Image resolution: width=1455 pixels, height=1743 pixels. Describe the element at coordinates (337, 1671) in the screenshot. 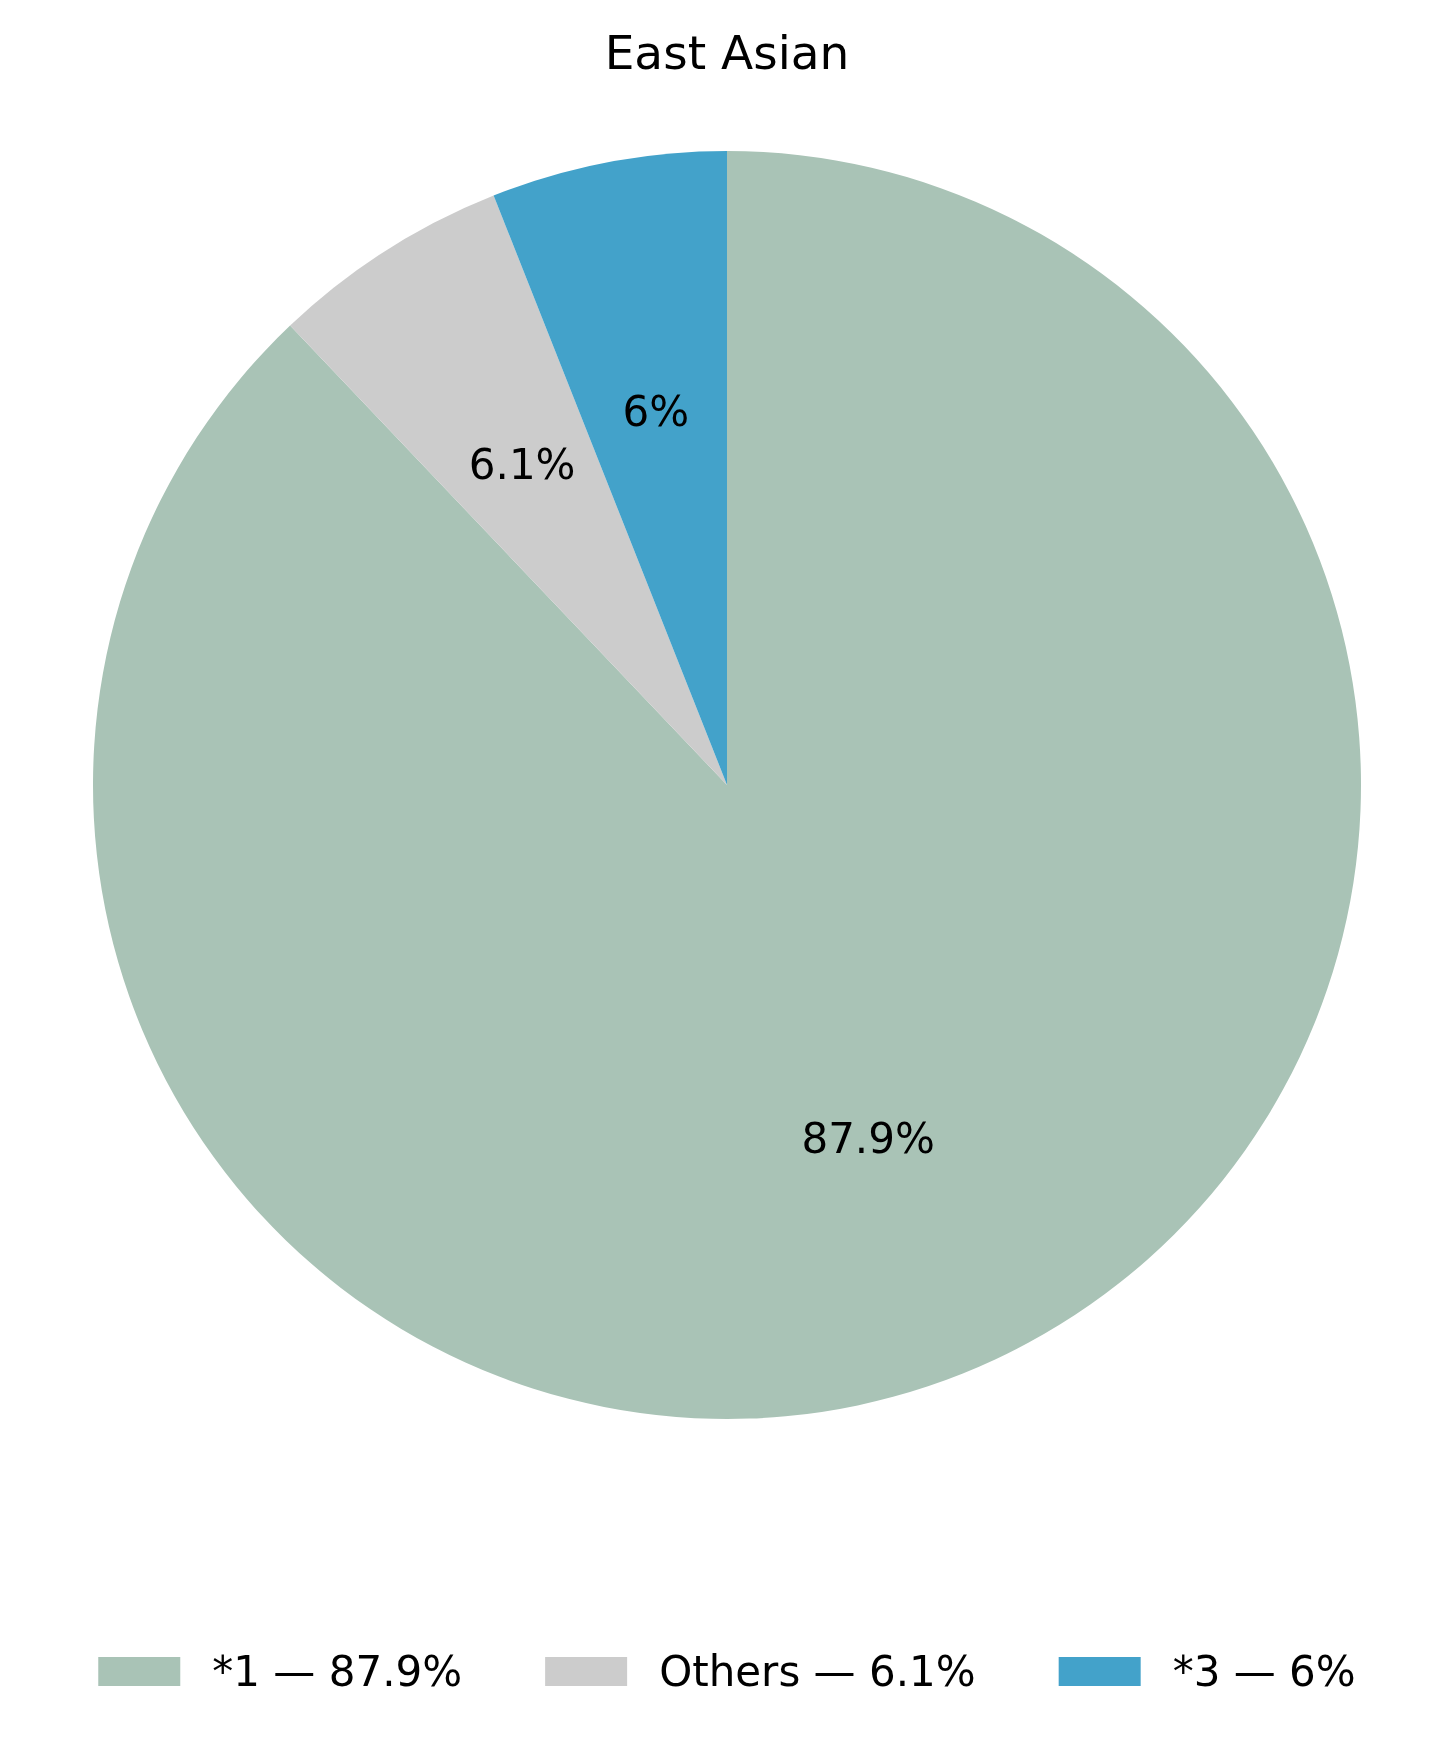

I see `legend-label: *1 — 87.9%` at that location.